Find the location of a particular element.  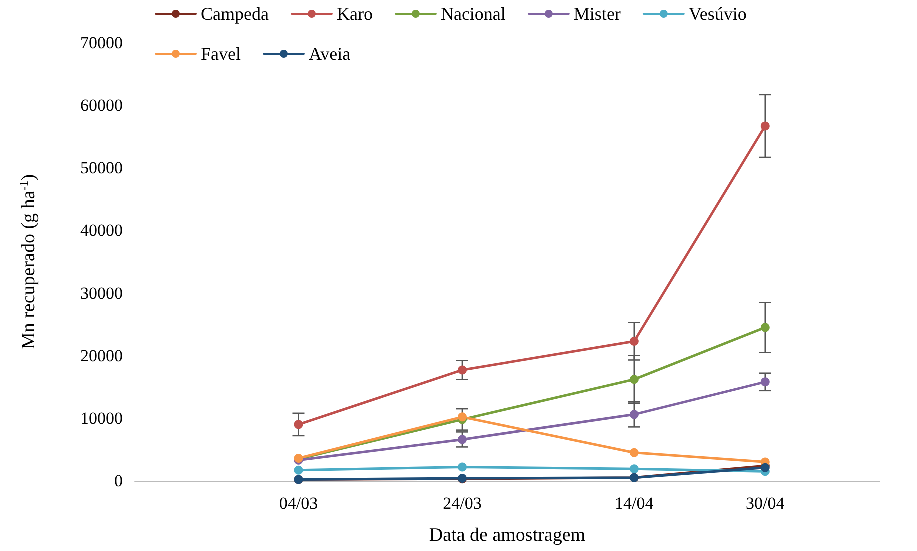

x-axis-title: Data de amostragem is located at coordinates (507, 535).